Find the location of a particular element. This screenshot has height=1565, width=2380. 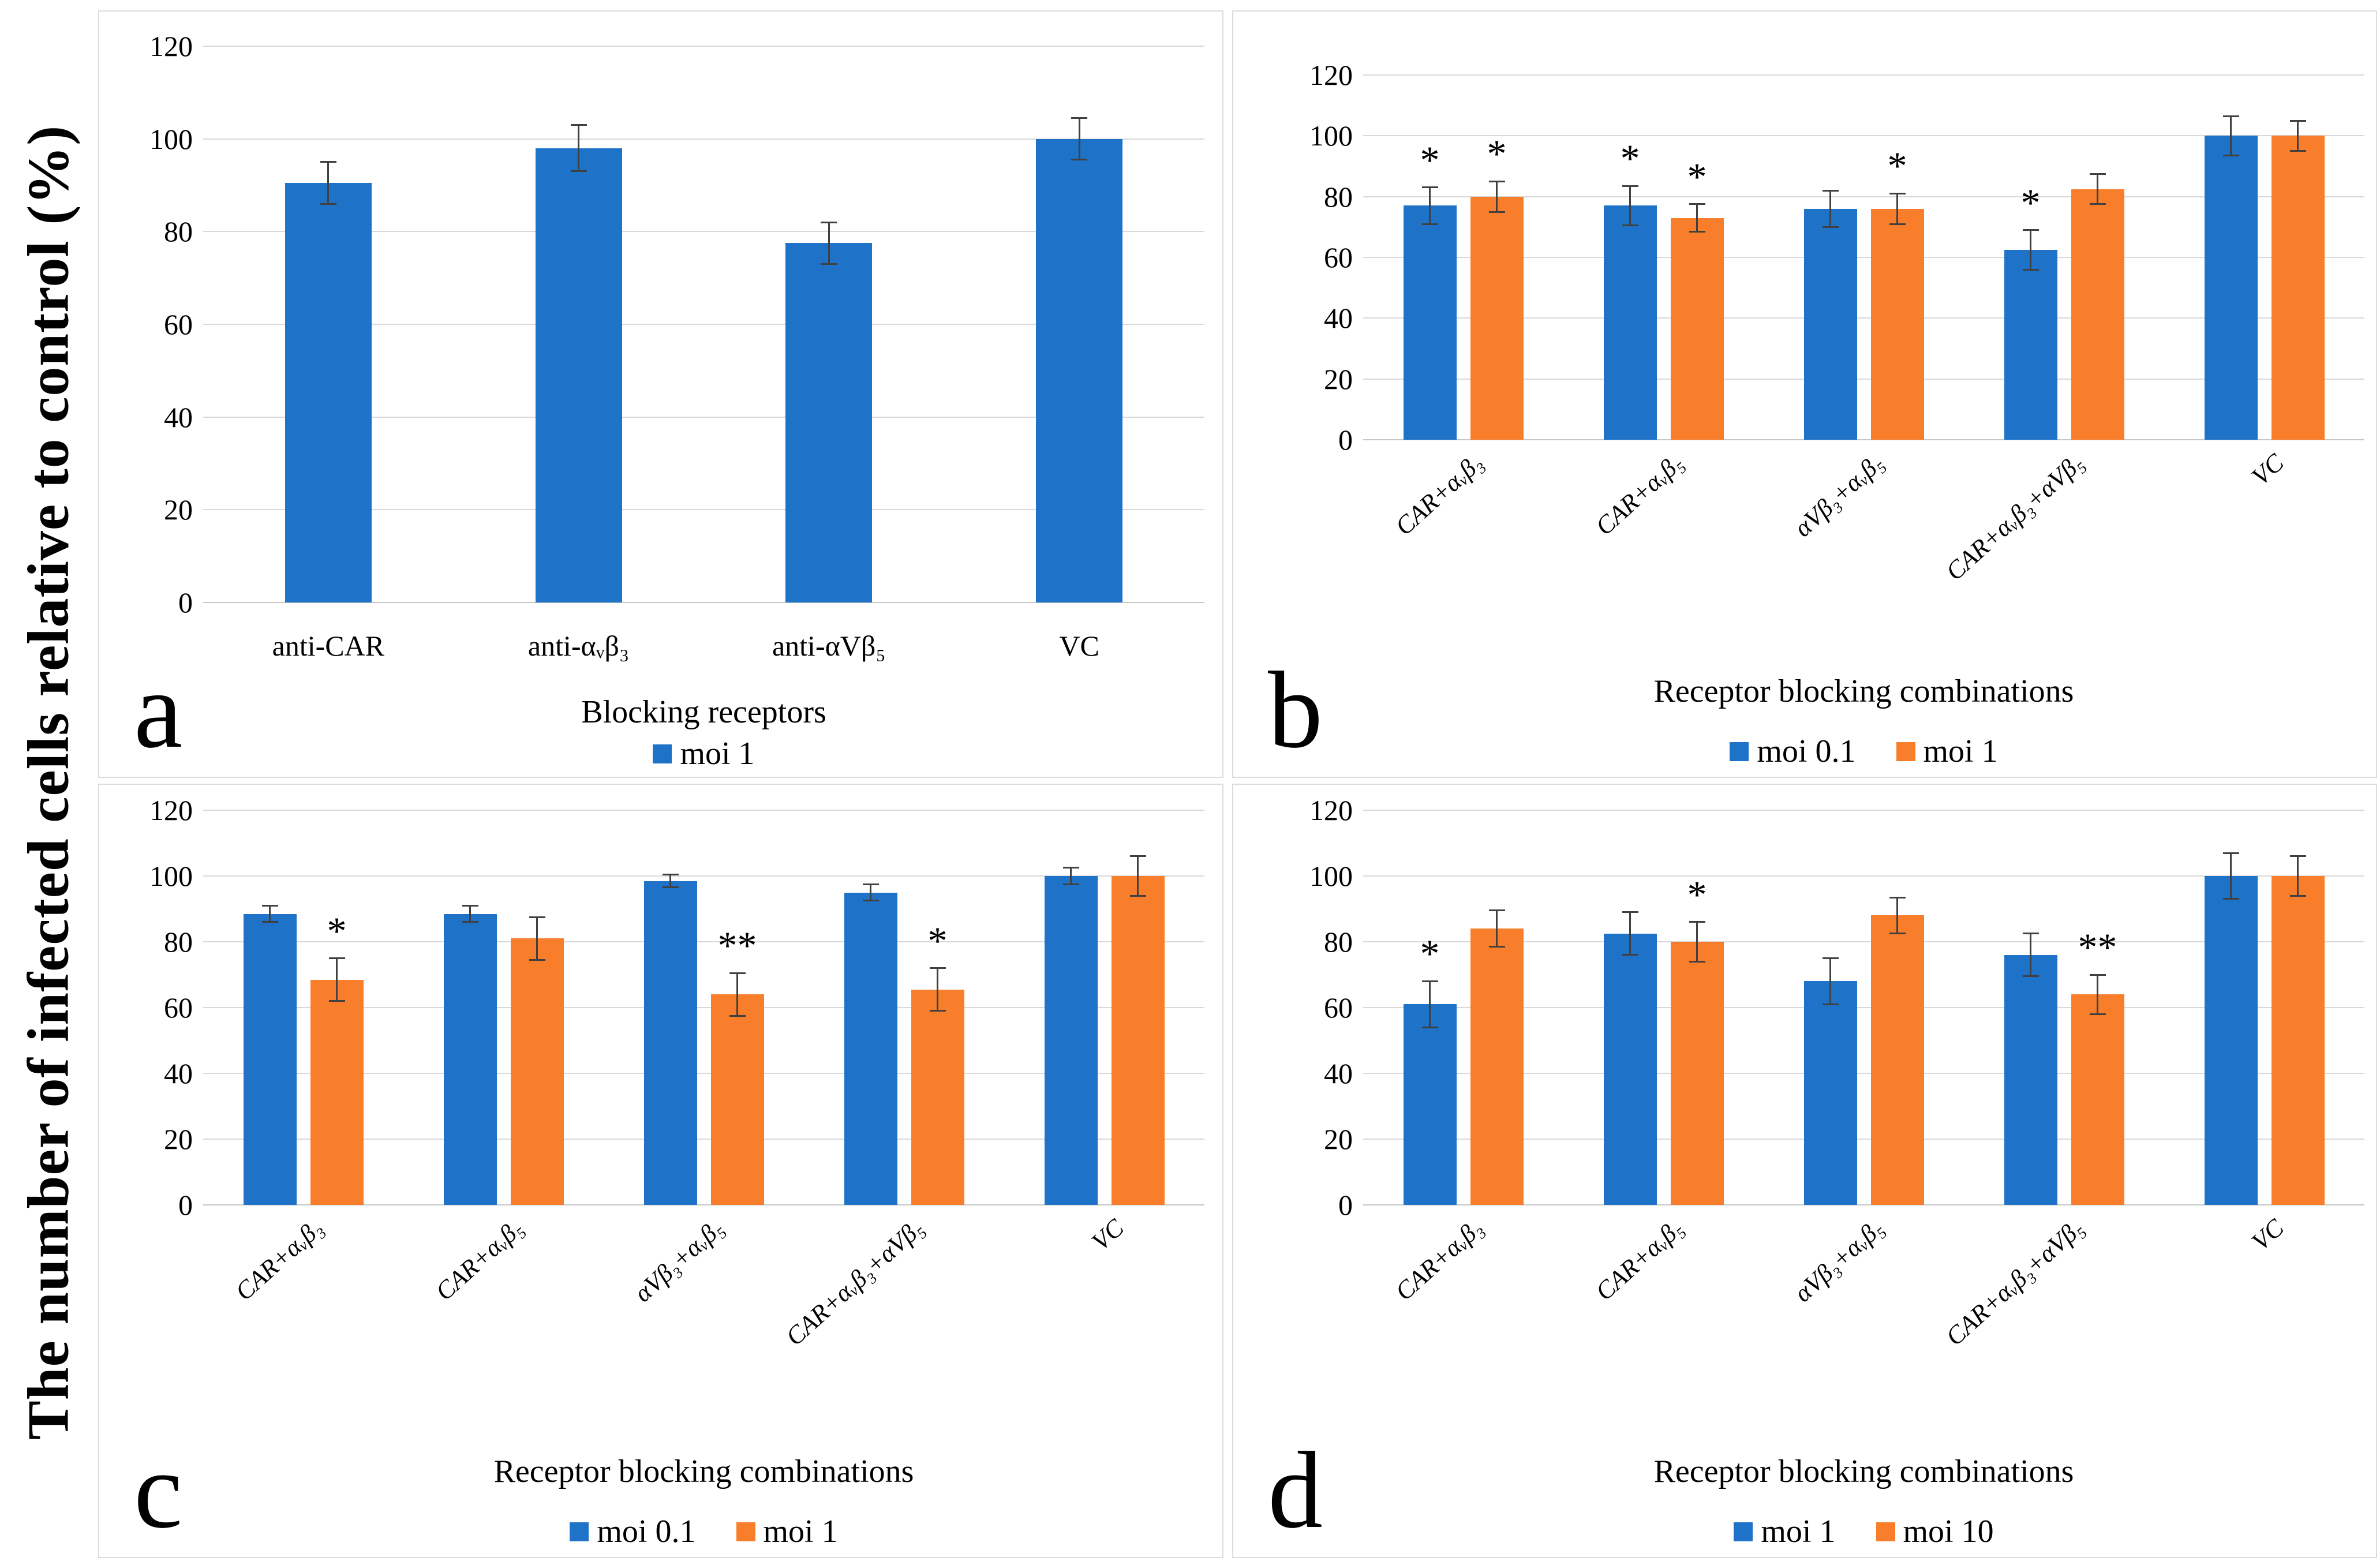

x-tick-label: anti-αVβ₅ is located at coordinates (829, 646).